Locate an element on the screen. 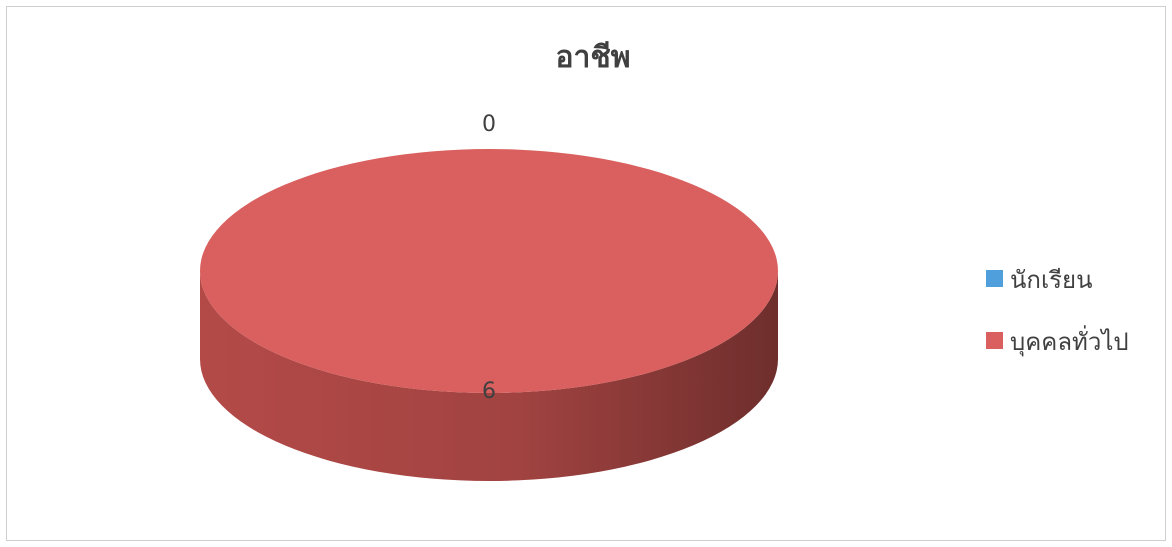  legend-label-0: นักเรียน is located at coordinates (1051, 280).